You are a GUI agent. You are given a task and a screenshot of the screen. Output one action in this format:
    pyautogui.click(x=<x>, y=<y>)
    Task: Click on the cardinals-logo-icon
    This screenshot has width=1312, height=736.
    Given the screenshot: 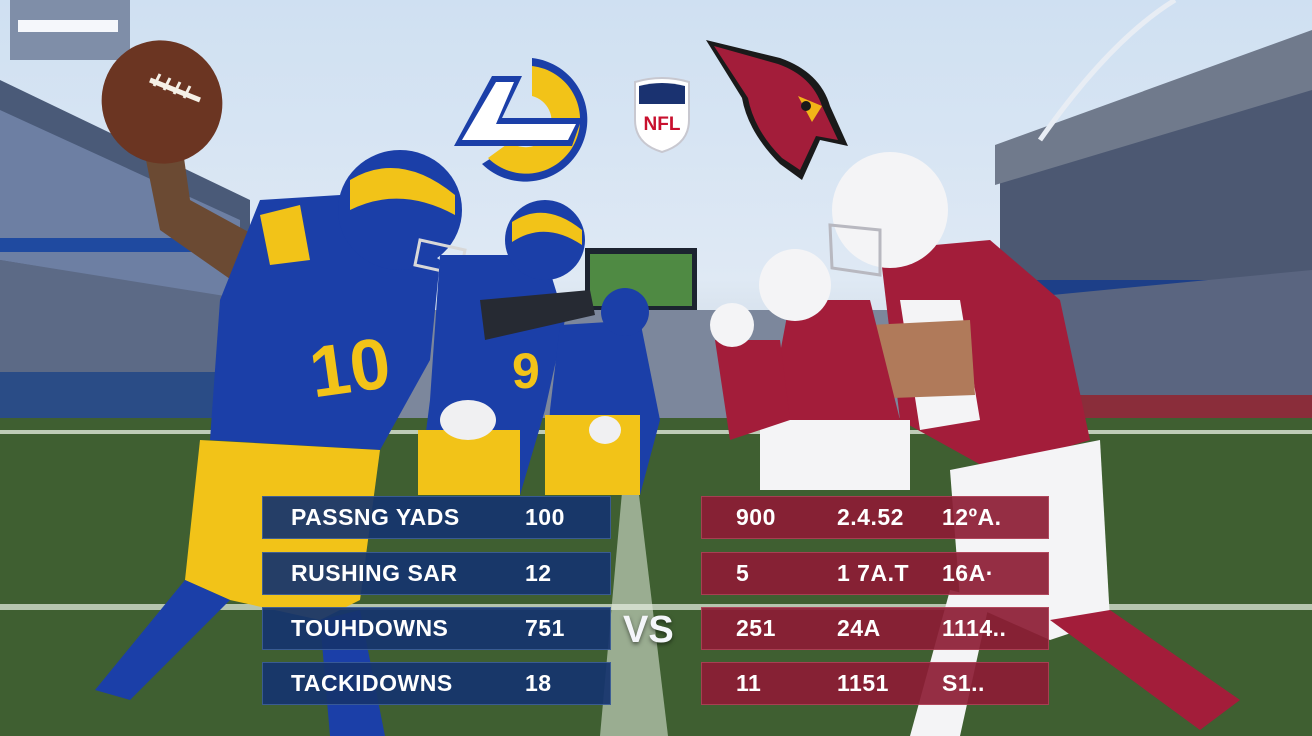 What is the action you would take?
    pyautogui.click(x=777, y=110)
    